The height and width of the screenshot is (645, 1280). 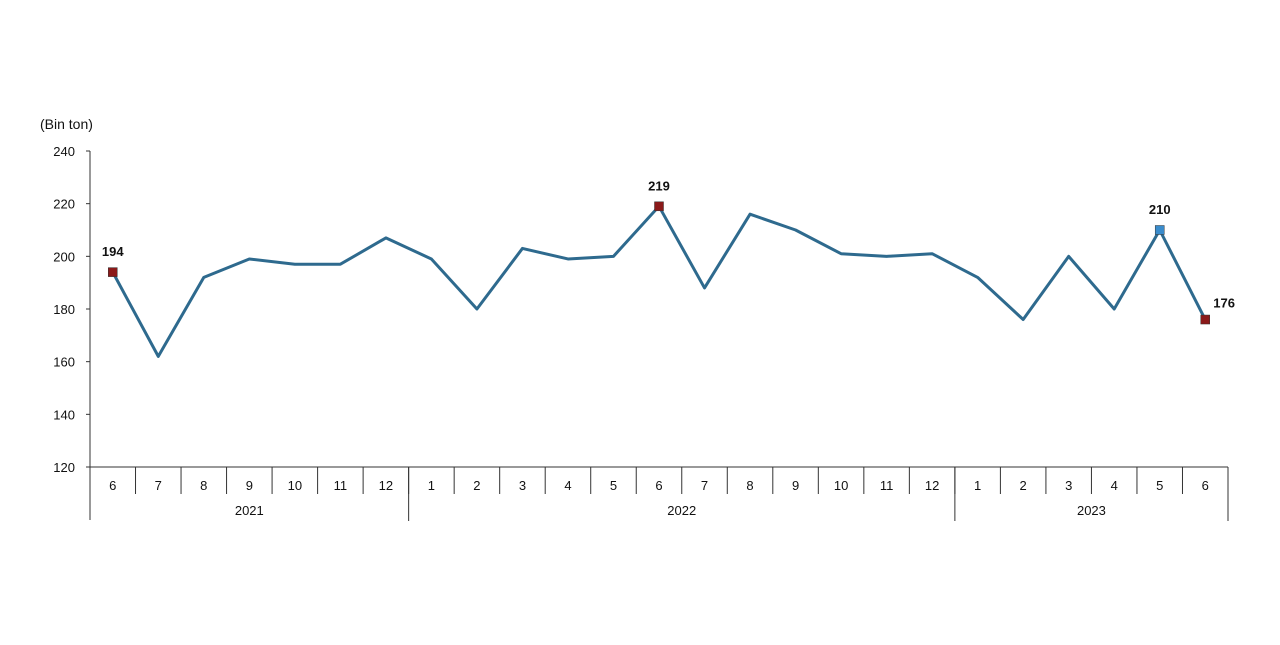 I want to click on year-label: 2023, so click(x=1091, y=510).